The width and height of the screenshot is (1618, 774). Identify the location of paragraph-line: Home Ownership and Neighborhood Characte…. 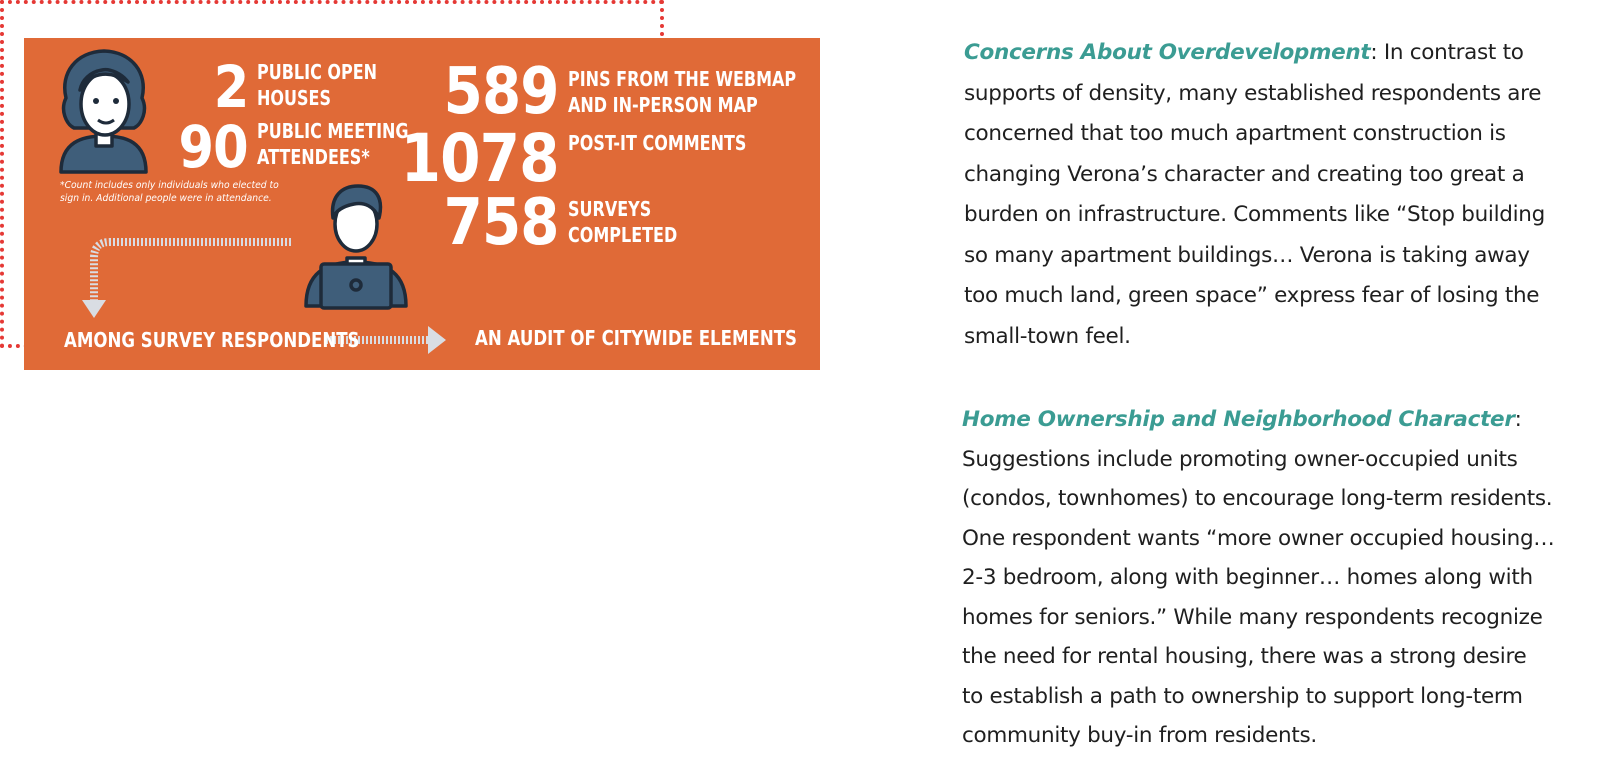
(1272, 420).